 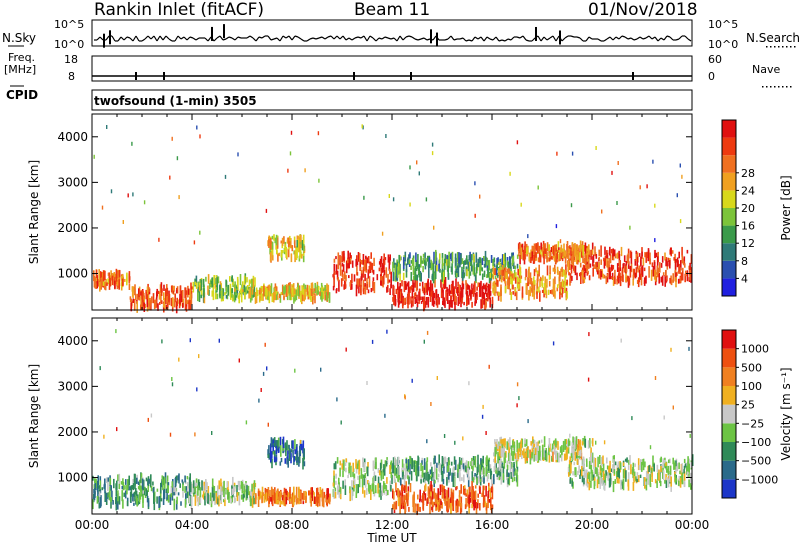 What do you see at coordinates (192, 525) in the screenshot?
I see `x-tick-label: 04:00` at bounding box center [192, 525].